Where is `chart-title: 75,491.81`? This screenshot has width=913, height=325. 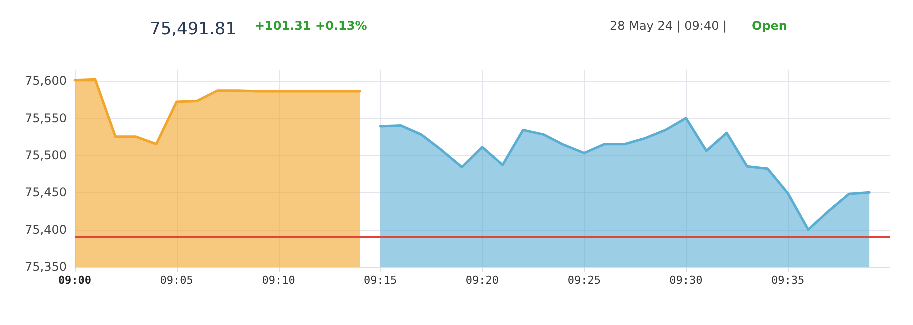
chart-title: 75,491.81 is located at coordinates (193, 30).